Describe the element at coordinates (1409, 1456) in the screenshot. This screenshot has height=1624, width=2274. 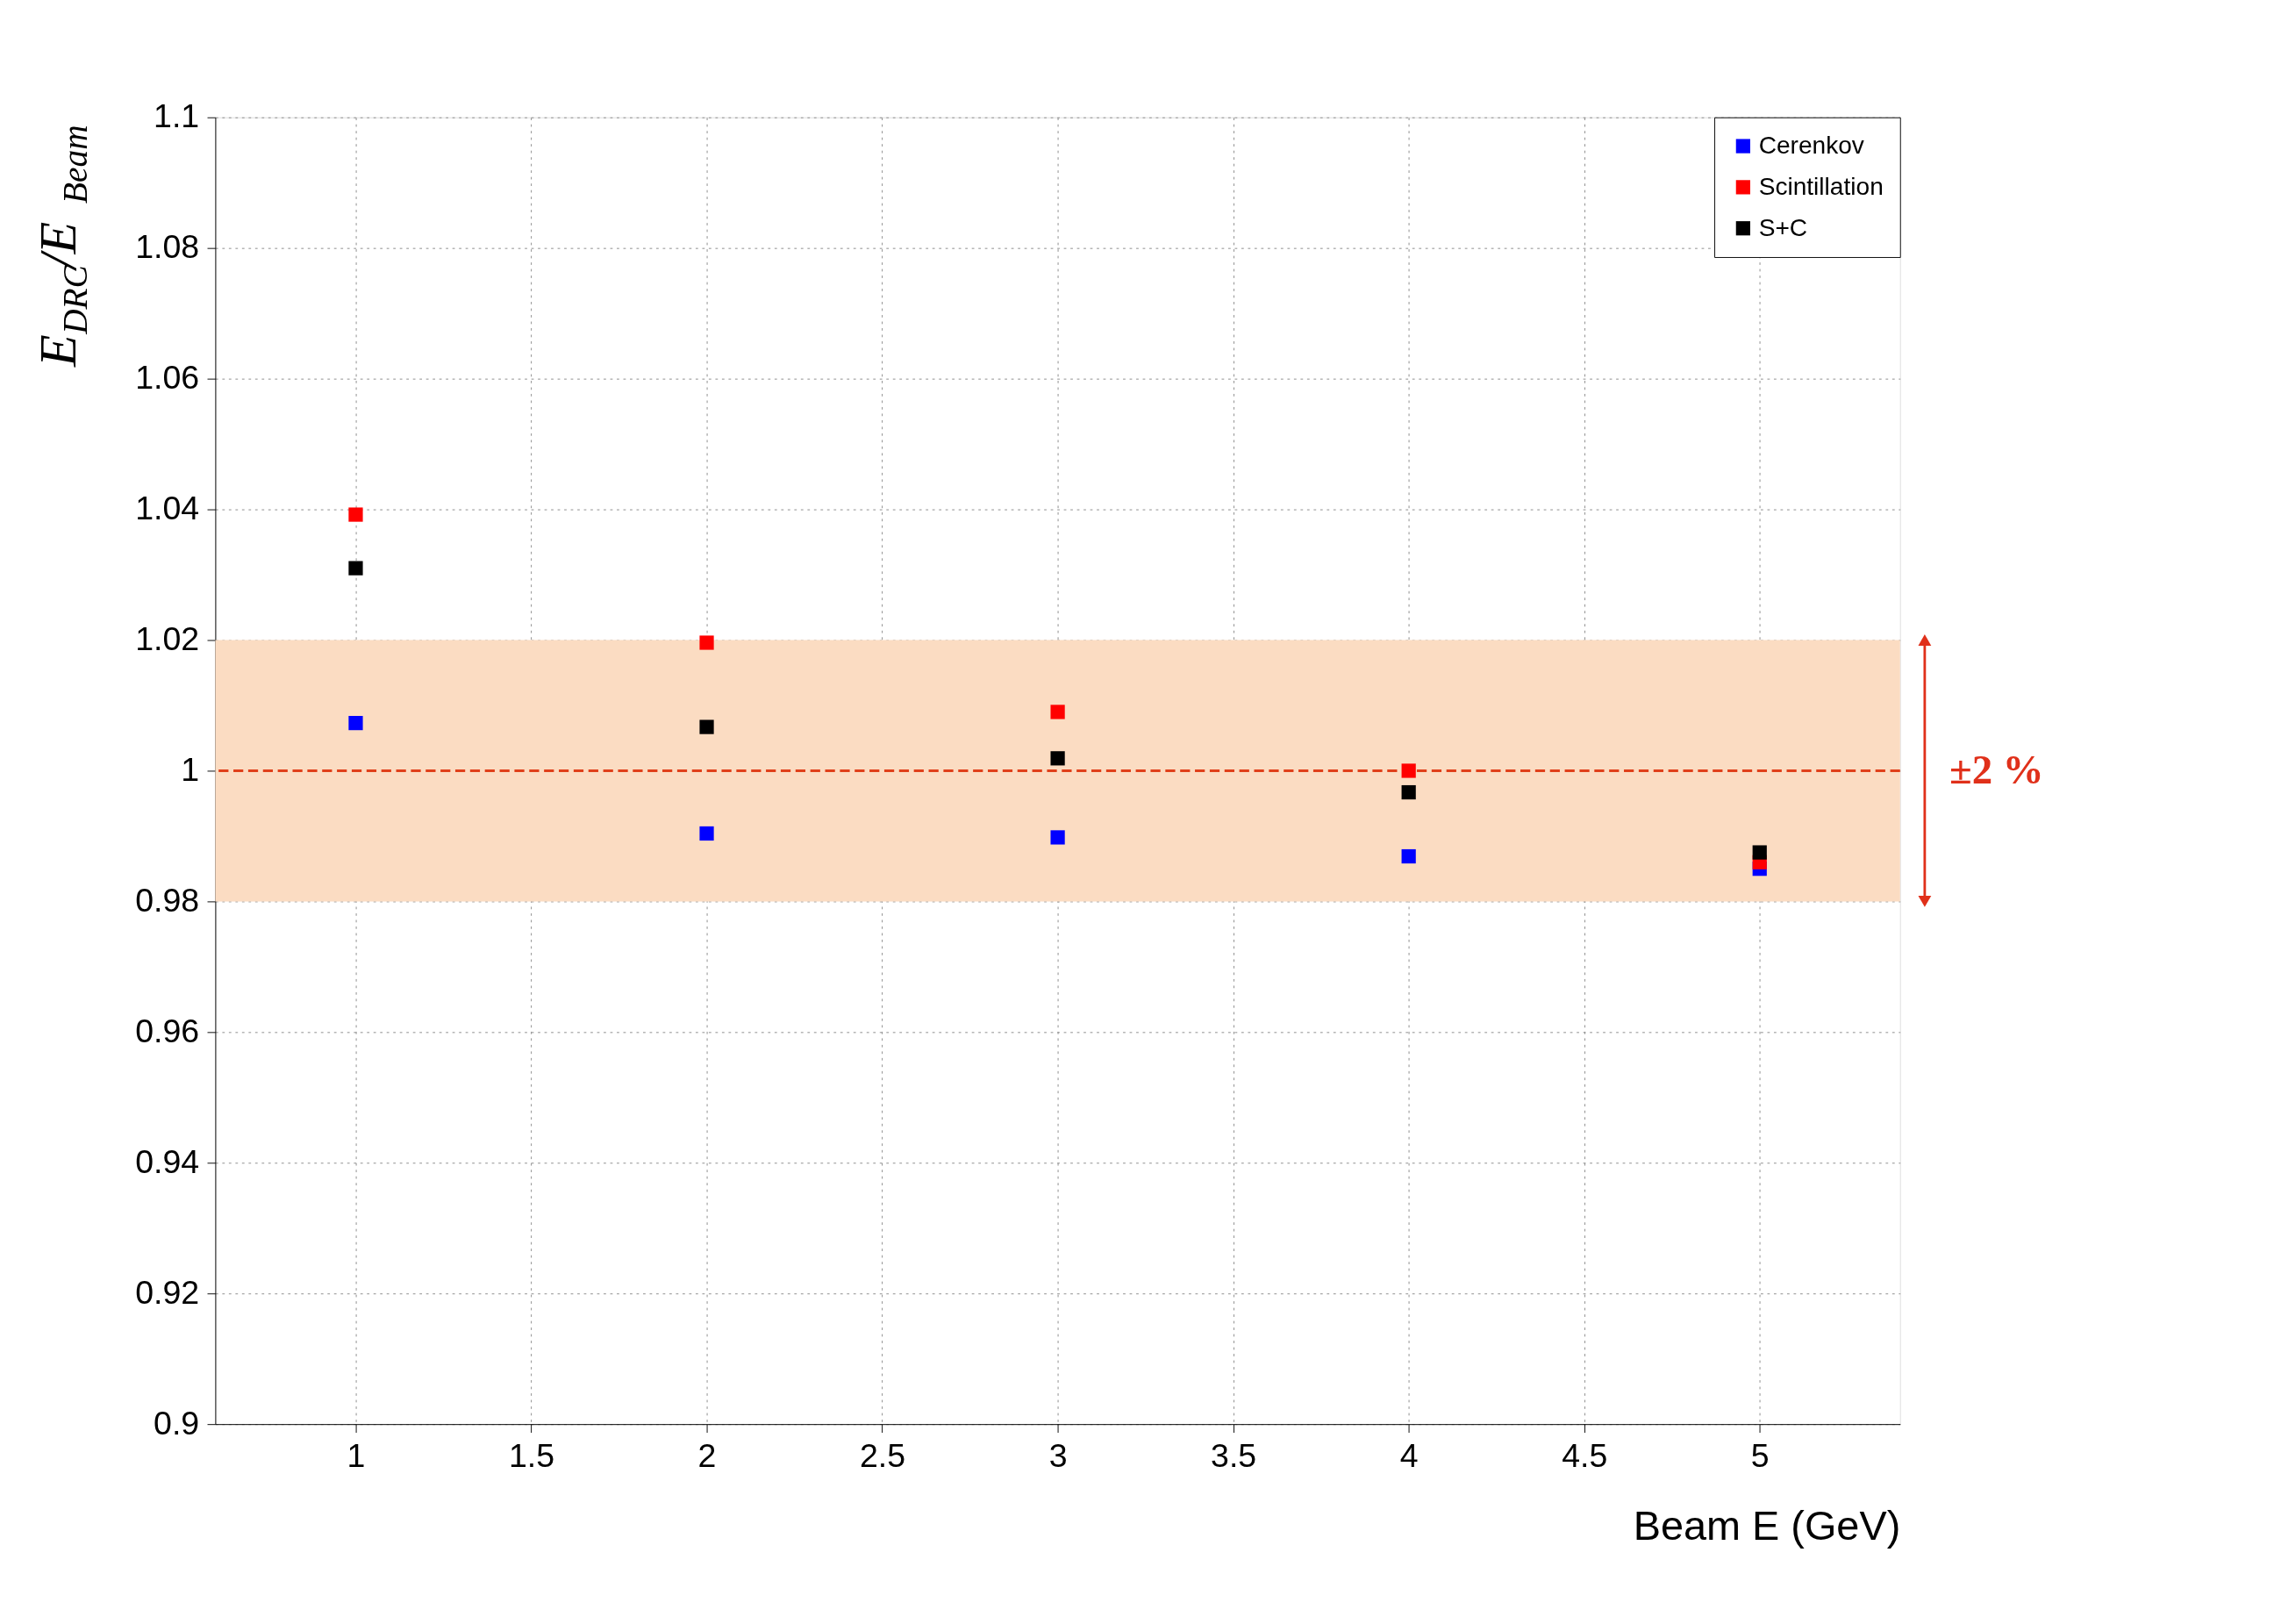
I see `x-tick-label: 4` at that location.